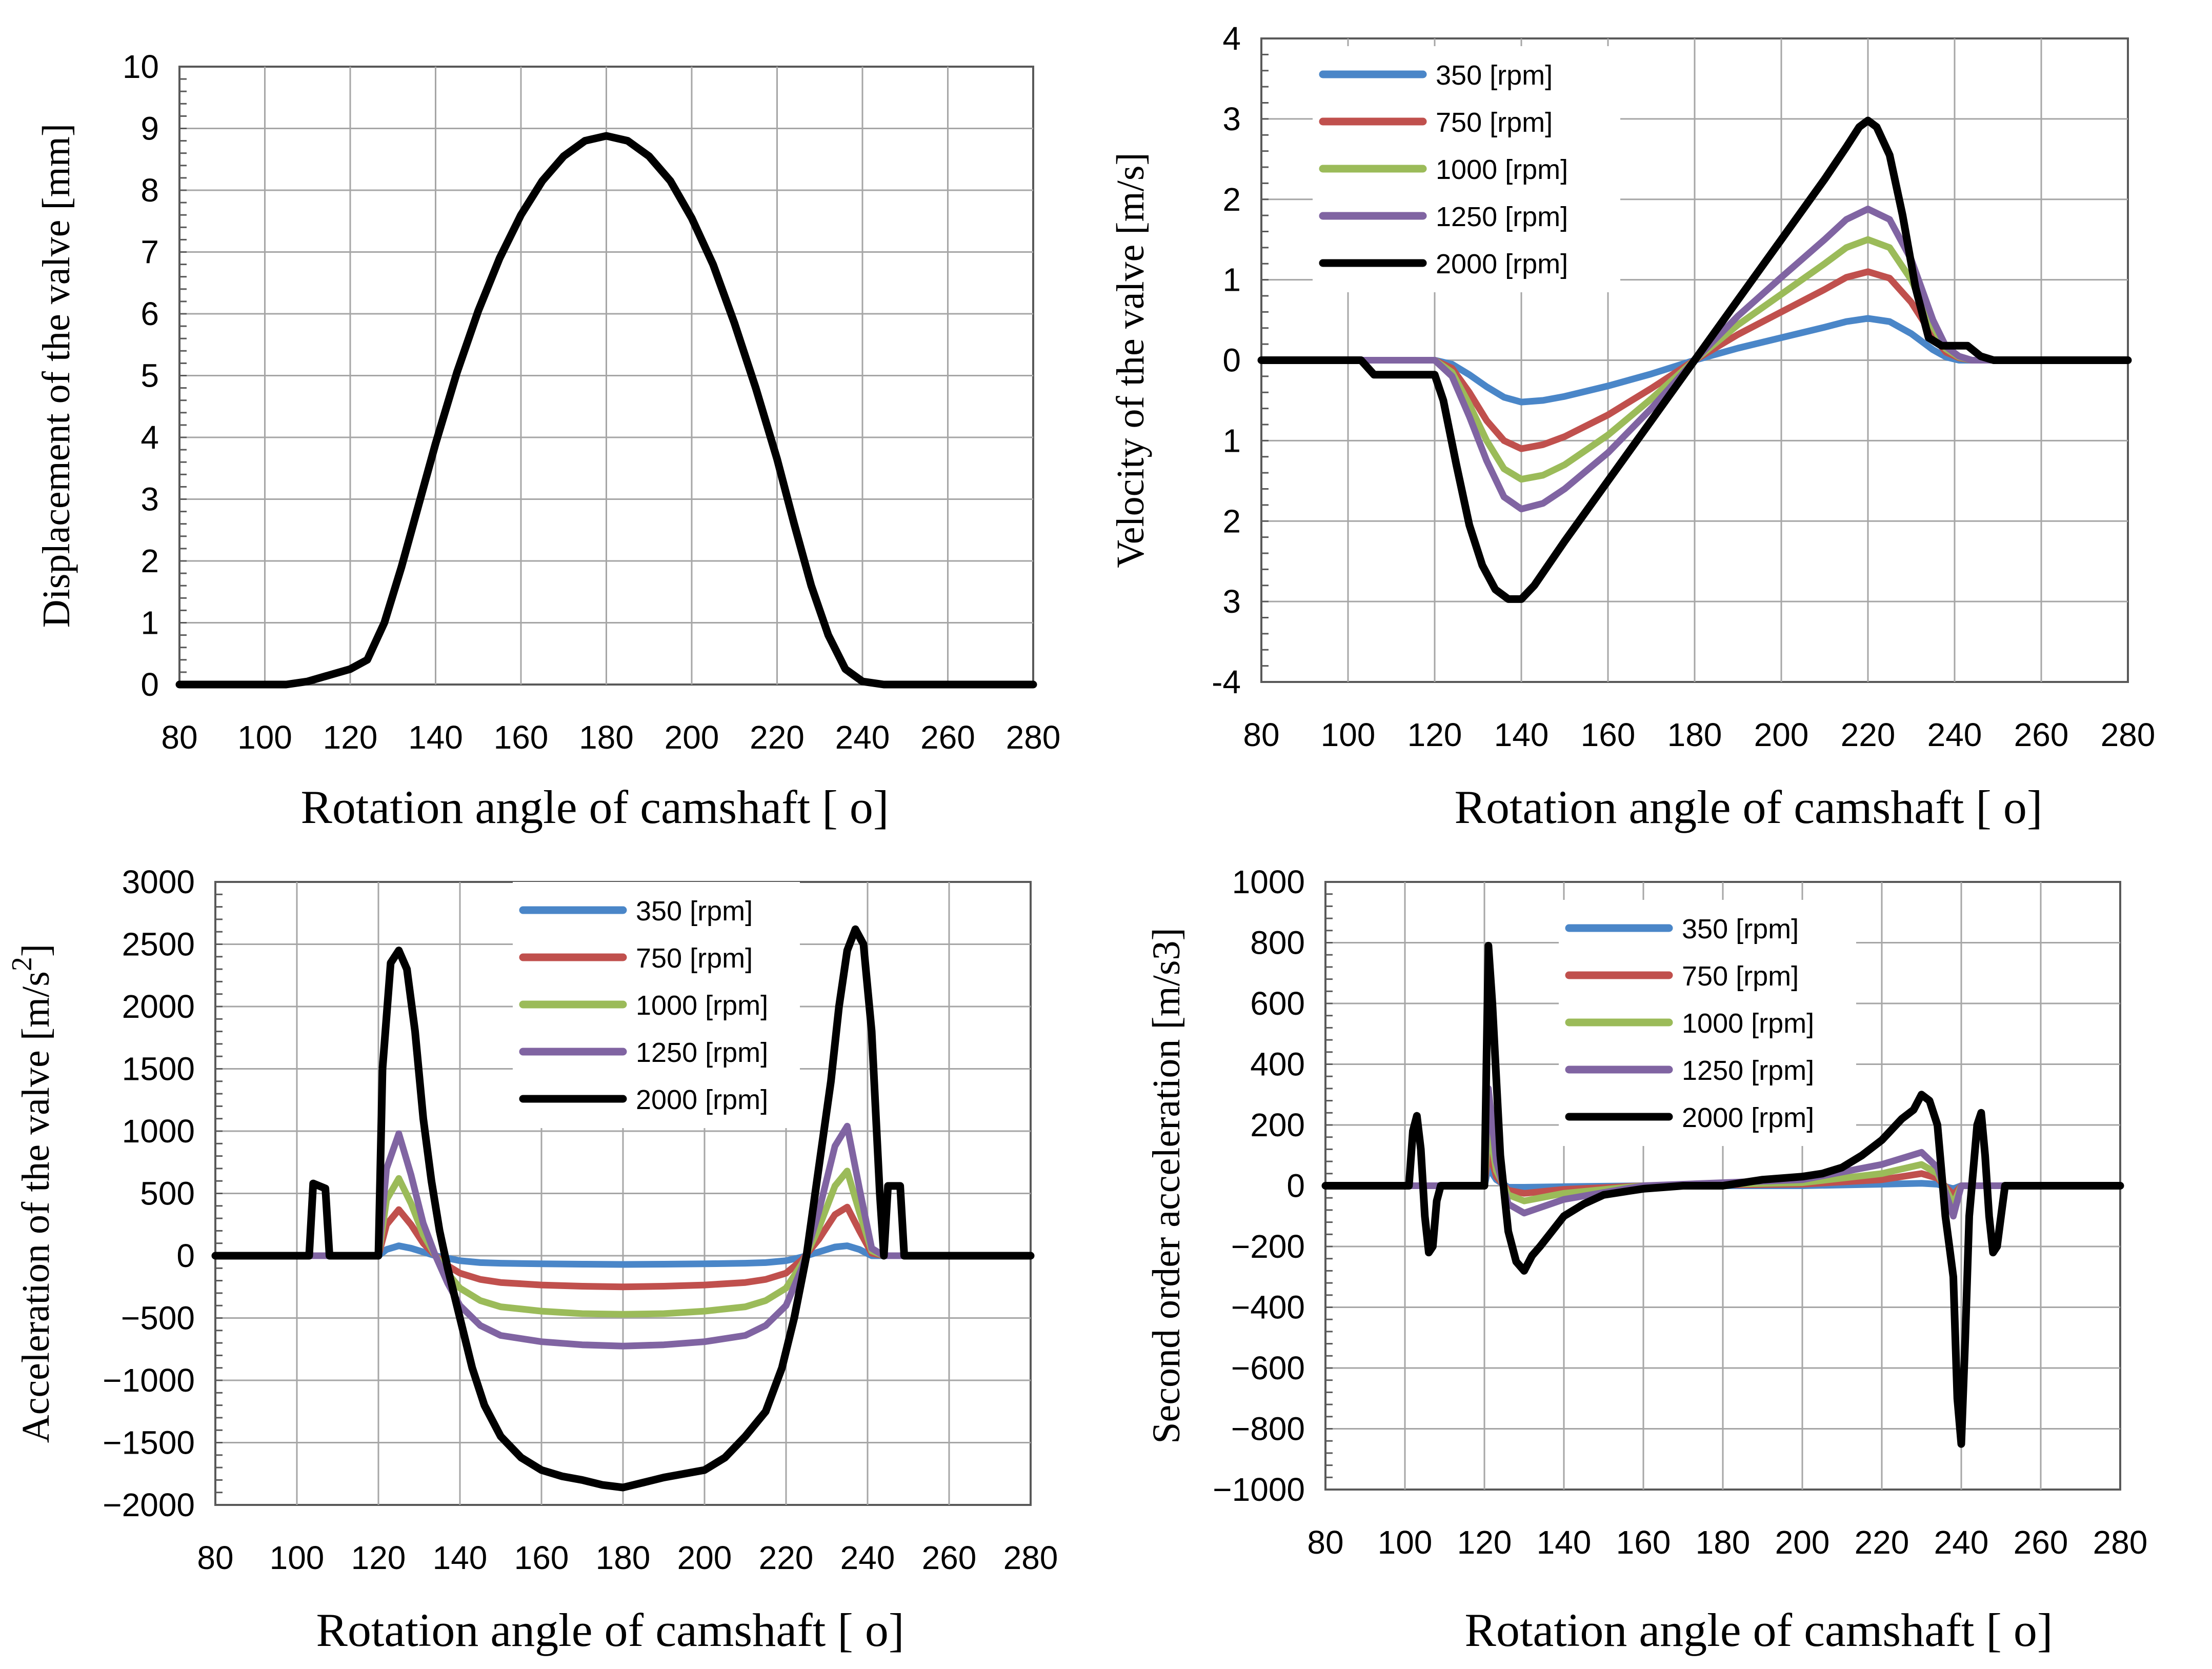 This screenshot has width=2212, height=1669. What do you see at coordinates (1748, 1070) in the screenshot?
I see `legend-label: 1250 [rpm]` at bounding box center [1748, 1070].